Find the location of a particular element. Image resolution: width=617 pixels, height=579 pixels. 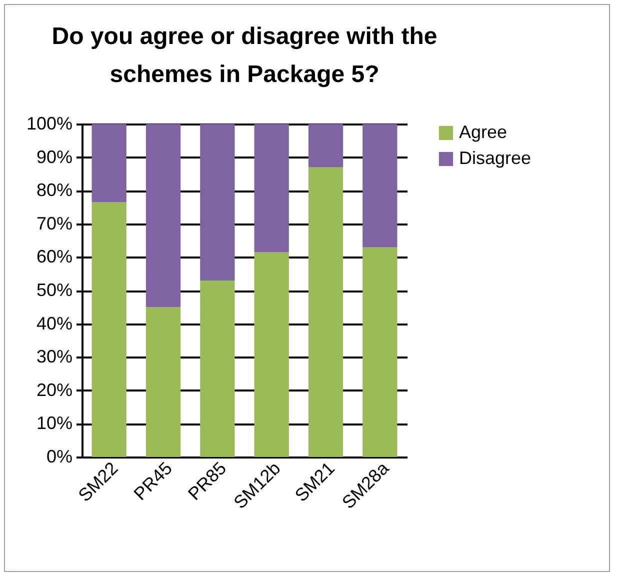

y-tick-label: 100% is located at coordinates (49, 124).